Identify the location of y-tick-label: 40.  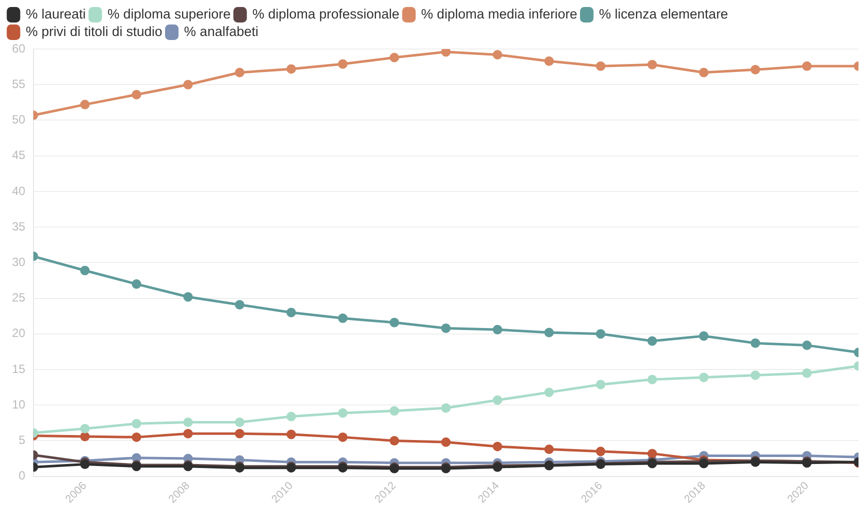
(19, 191).